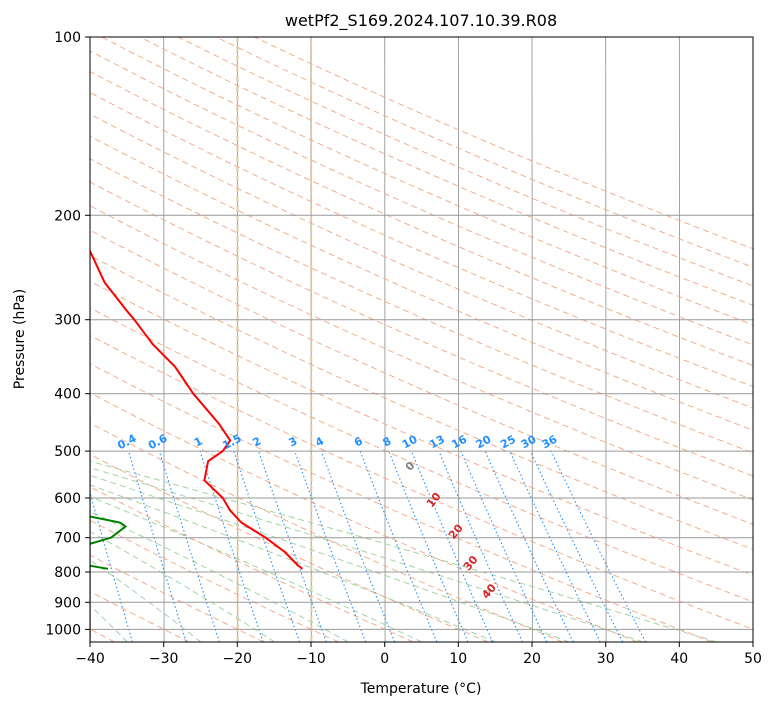  Describe the element at coordinates (67, 321) in the screenshot. I see `y-tick-label: 300` at that location.